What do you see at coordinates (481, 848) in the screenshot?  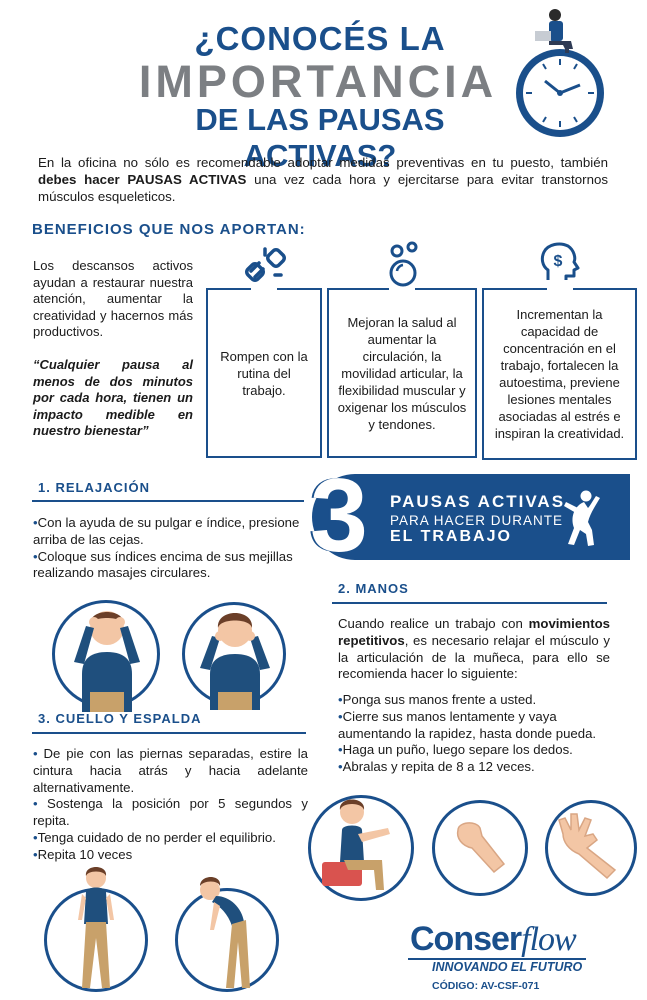 I see `closed-fist-illustration` at bounding box center [481, 848].